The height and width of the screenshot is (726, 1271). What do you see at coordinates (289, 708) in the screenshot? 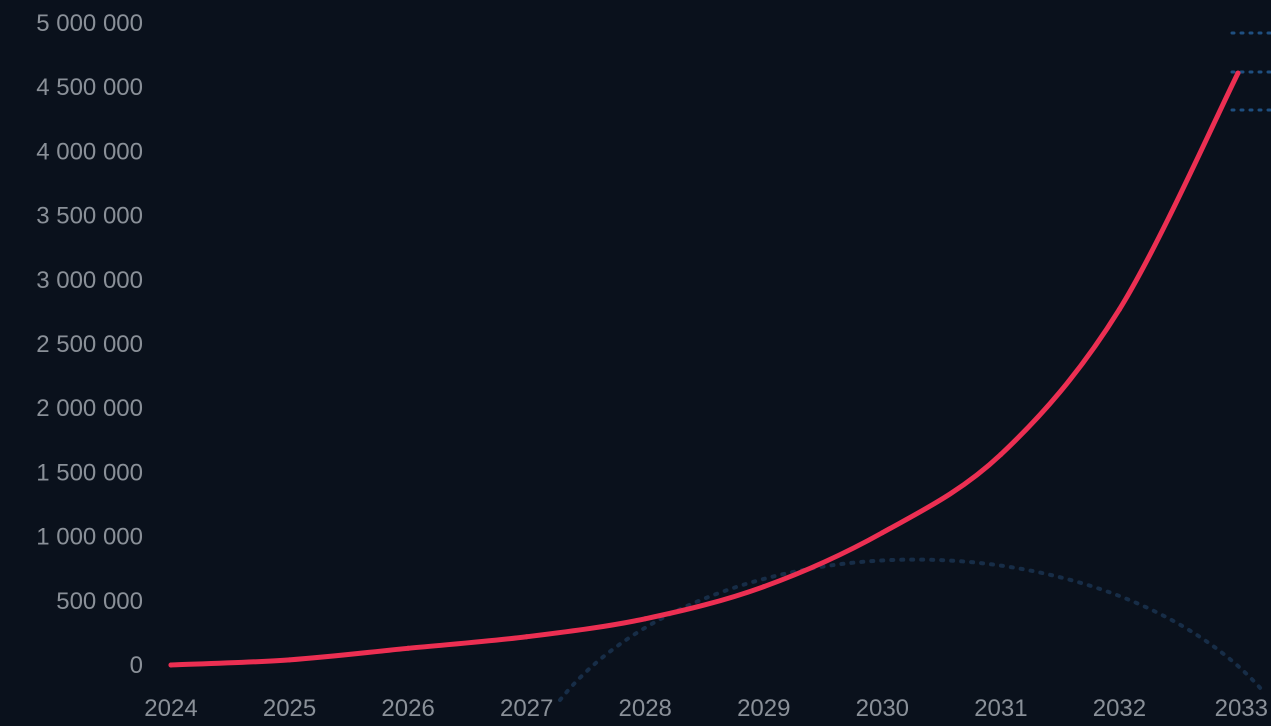
I see `x-tick-label: 2025` at bounding box center [289, 708].